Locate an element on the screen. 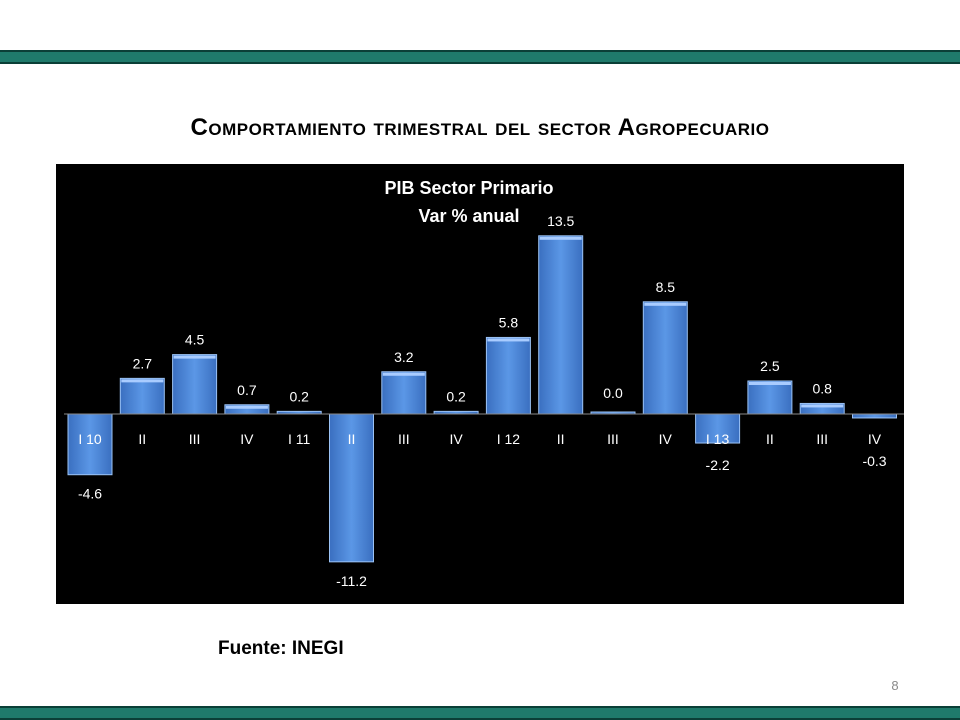 Image resolution: width=960 pixels, height=720 pixels. bar-value-label: 3.2 is located at coordinates (404, 357).